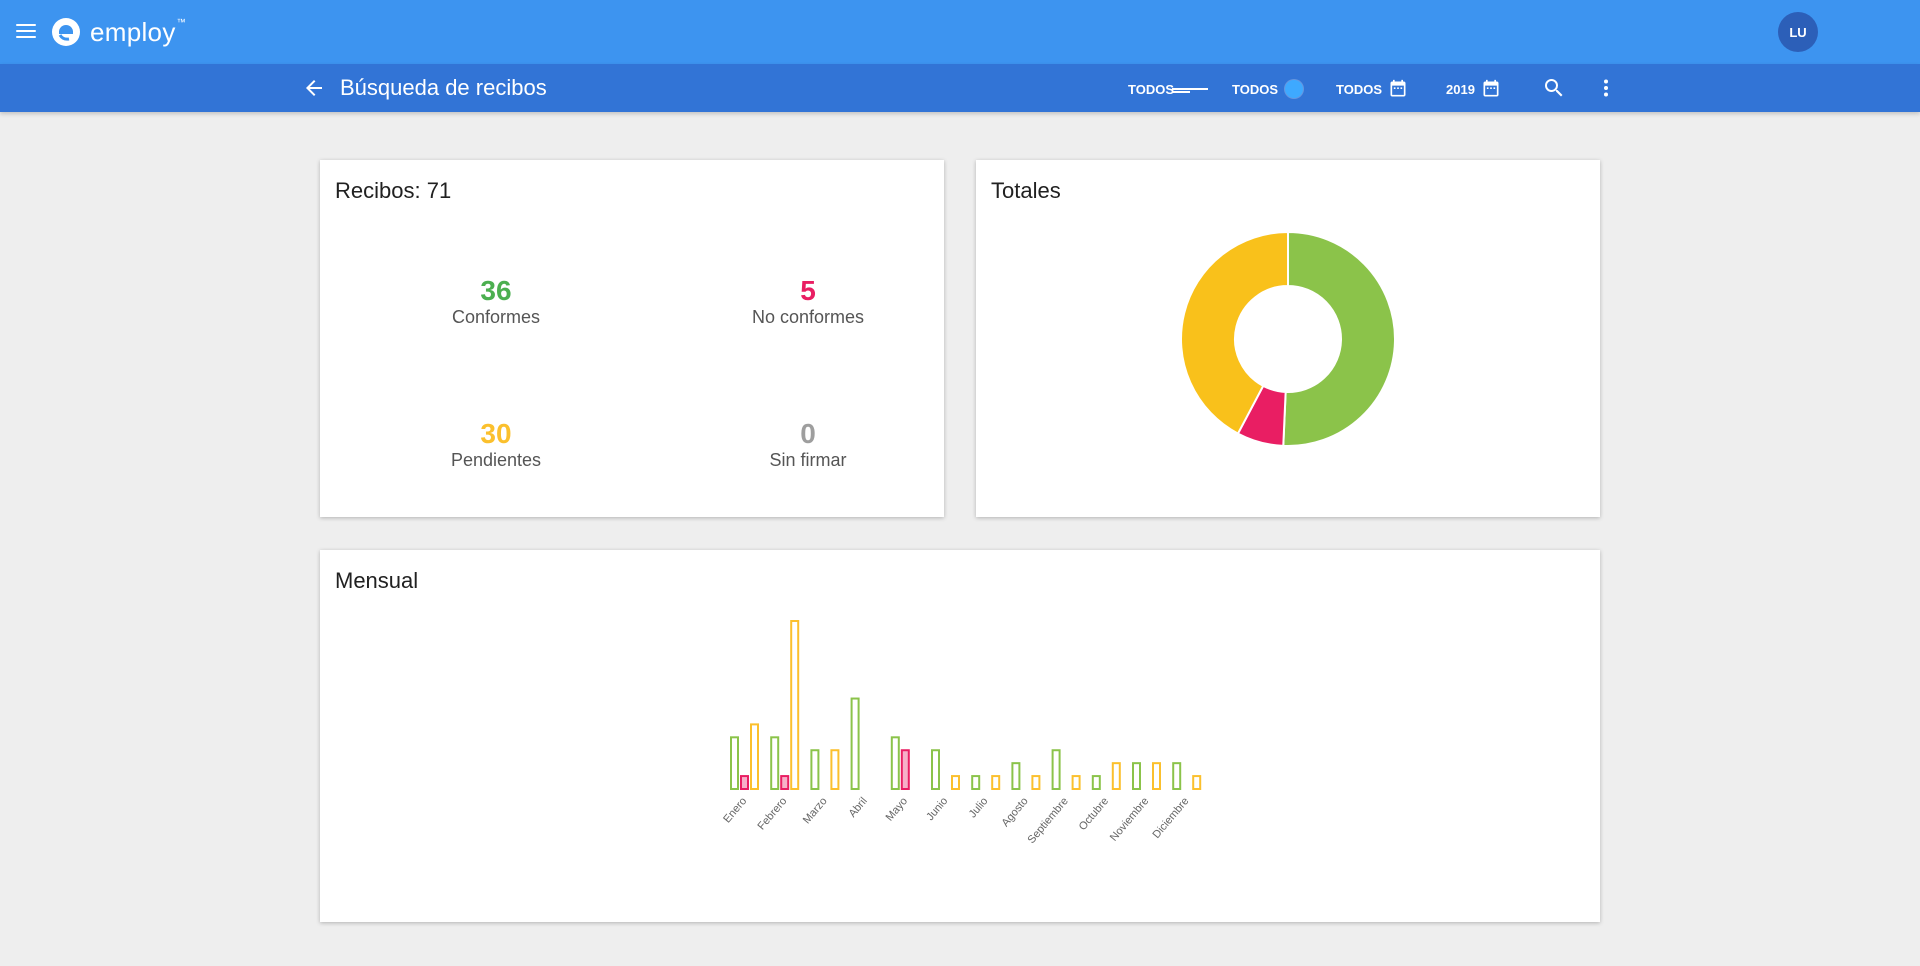  I want to click on stat-sin-firmar: 0 Sin firmar, so click(808, 444).